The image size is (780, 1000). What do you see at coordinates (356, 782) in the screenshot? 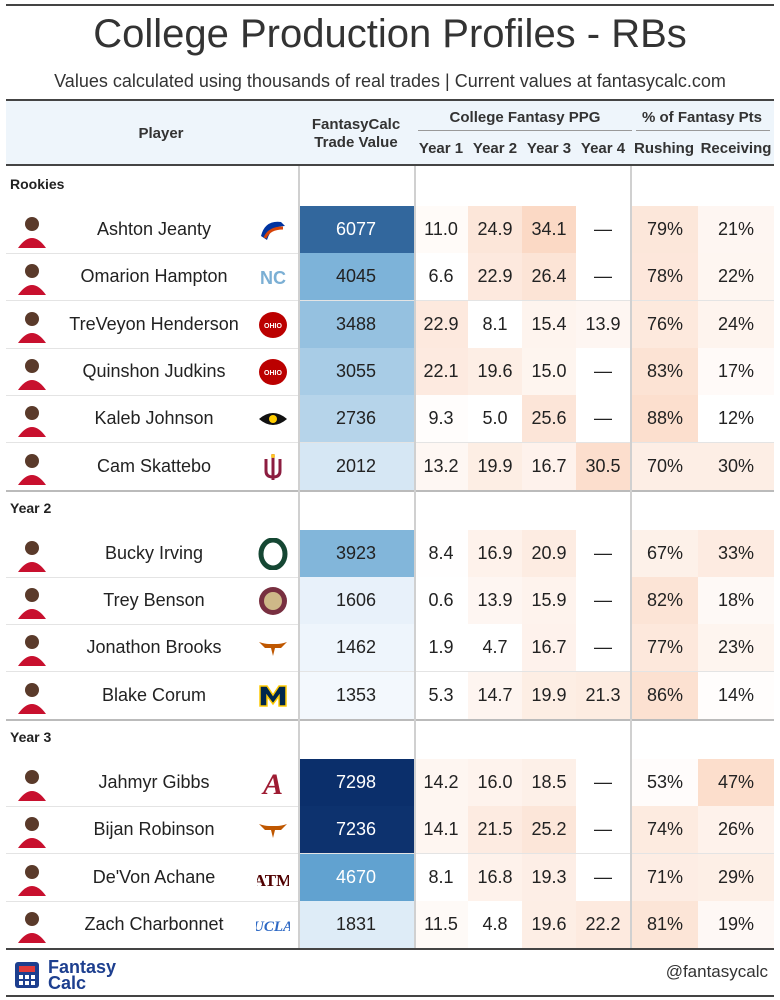
I see `trade-value-cell: 7298` at bounding box center [356, 782].